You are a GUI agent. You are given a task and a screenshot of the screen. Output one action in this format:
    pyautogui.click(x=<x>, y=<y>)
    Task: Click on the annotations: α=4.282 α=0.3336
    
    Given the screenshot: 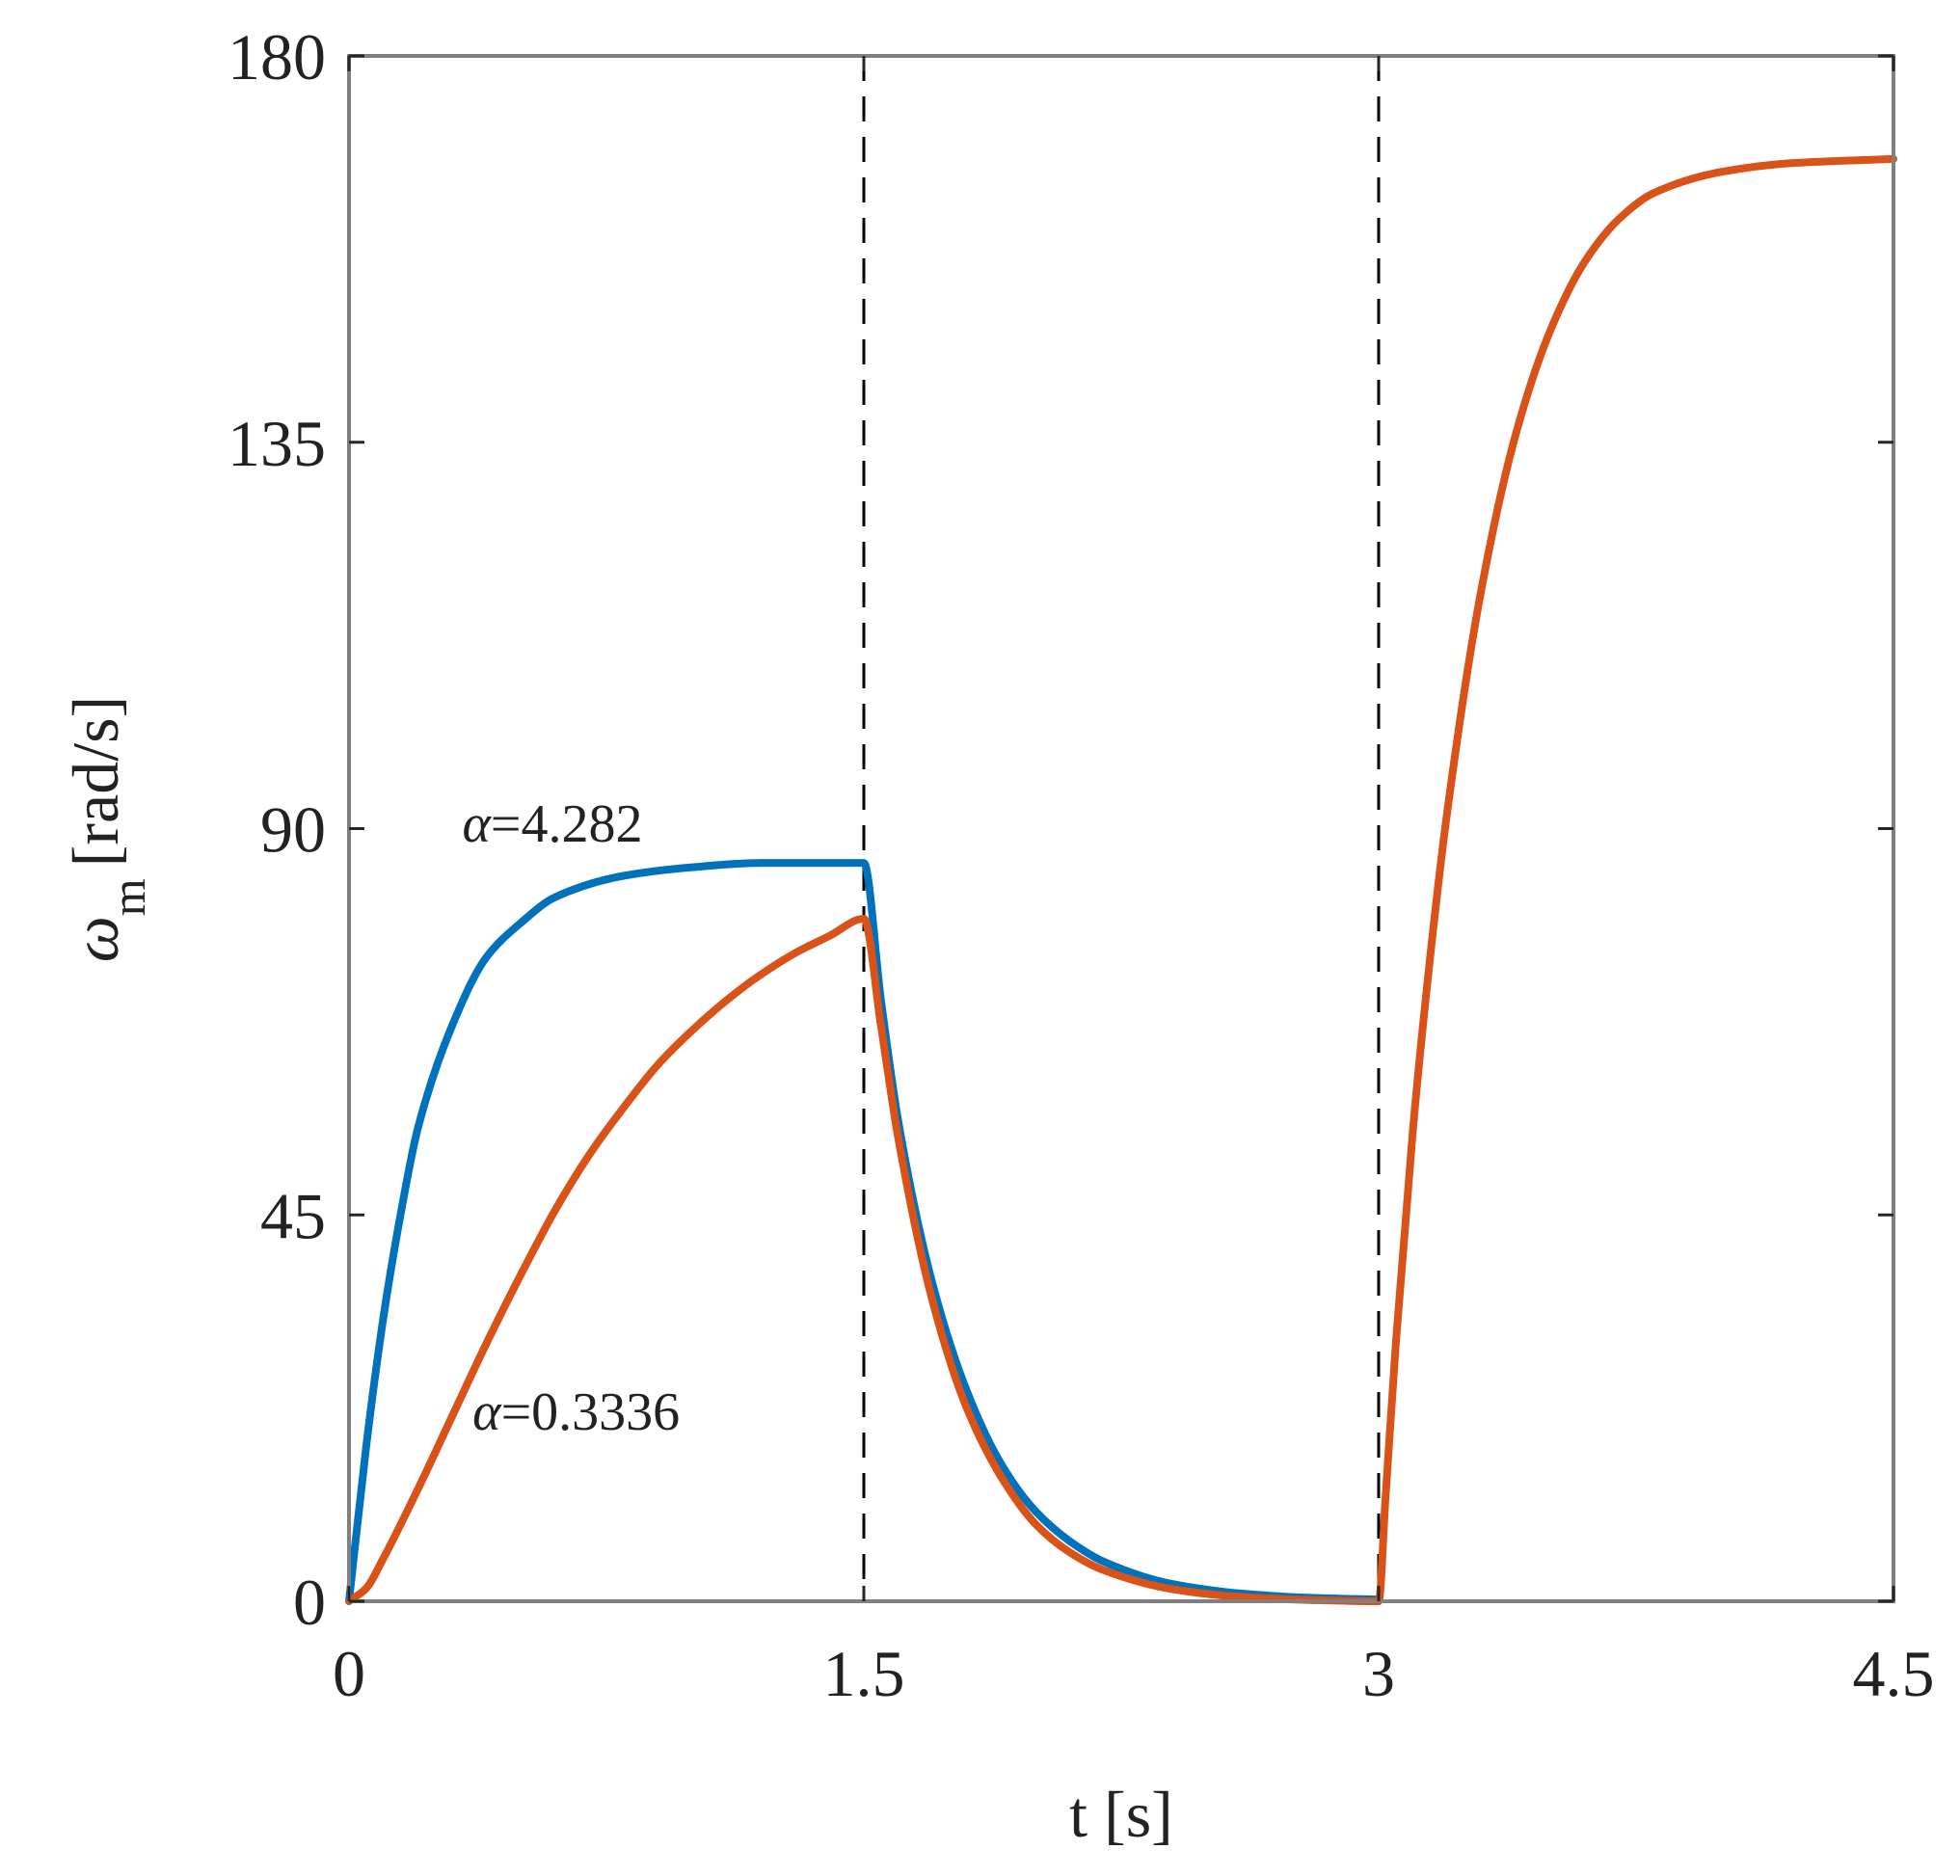 What is the action you would take?
    pyautogui.click(x=571, y=1118)
    